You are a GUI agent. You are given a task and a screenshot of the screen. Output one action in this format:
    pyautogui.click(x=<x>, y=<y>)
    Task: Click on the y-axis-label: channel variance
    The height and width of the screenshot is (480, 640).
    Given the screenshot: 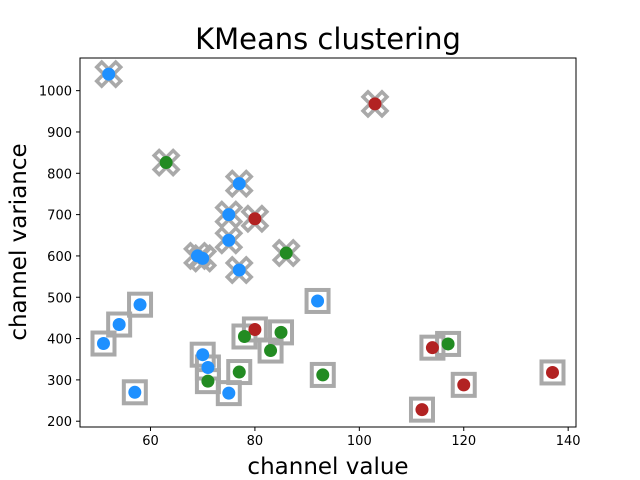 What is the action you would take?
    pyautogui.click(x=19, y=241)
    